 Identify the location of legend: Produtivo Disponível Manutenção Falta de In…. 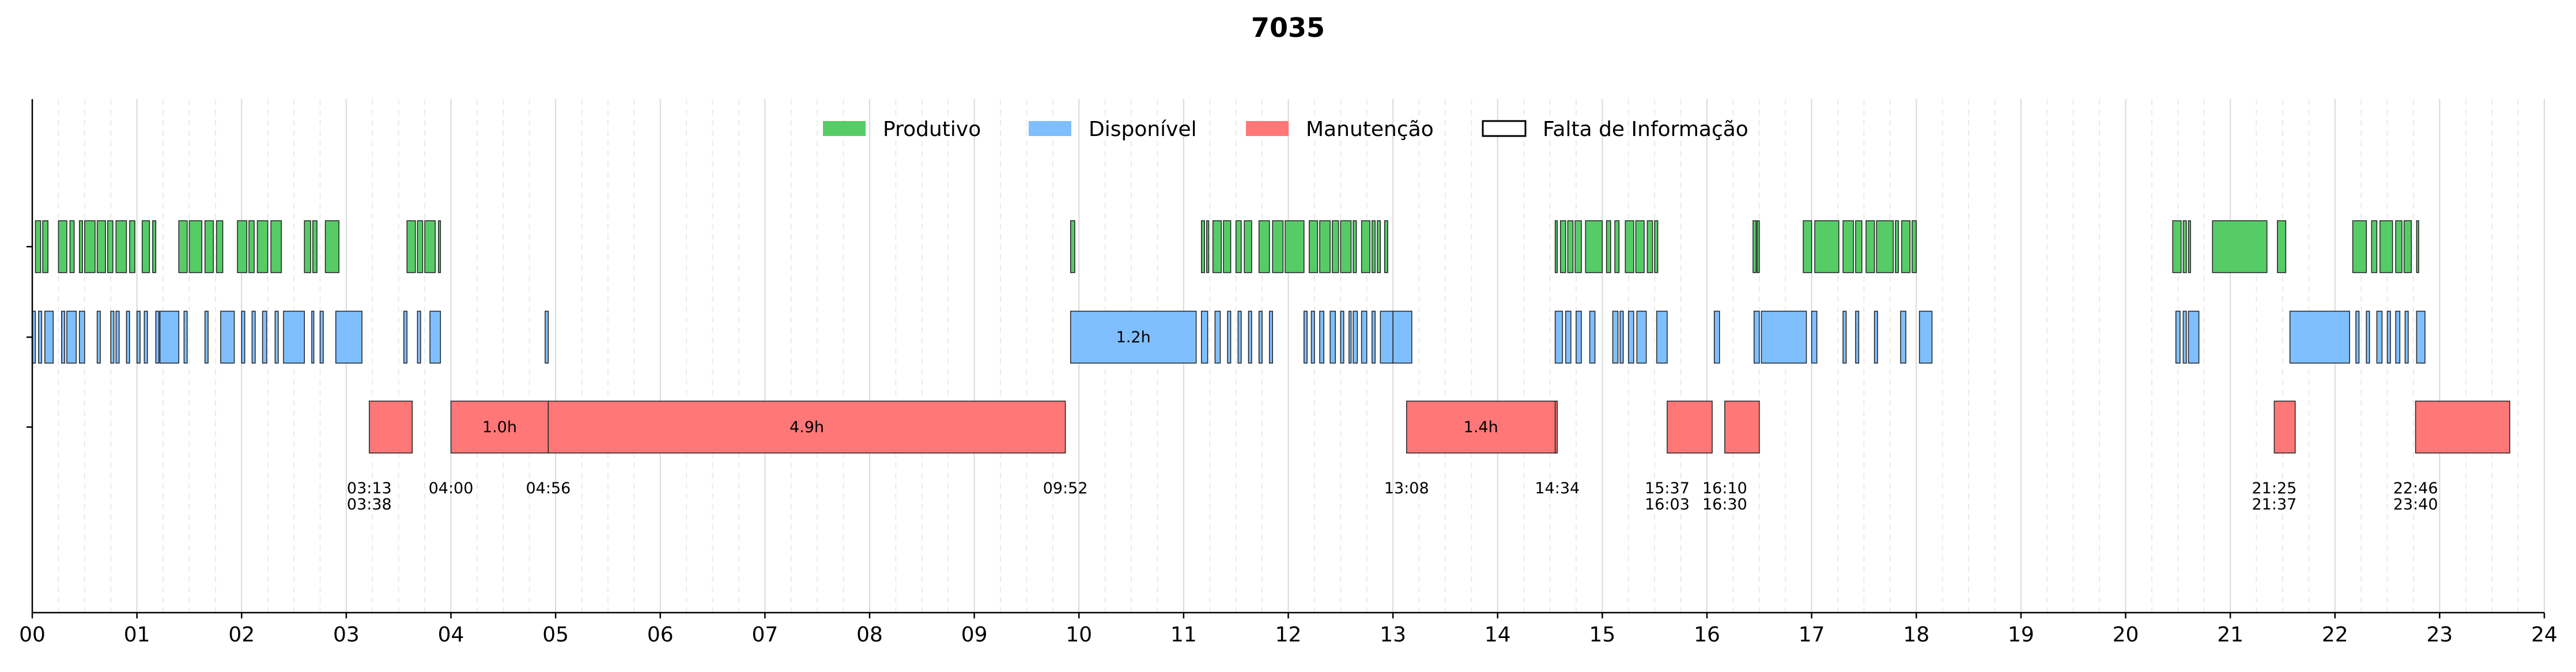
(1285, 130).